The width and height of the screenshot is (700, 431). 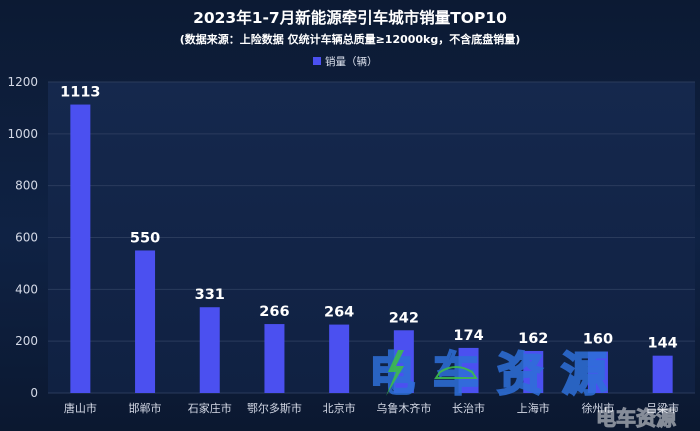 I want to click on lightning-icon, so click(x=395, y=373).